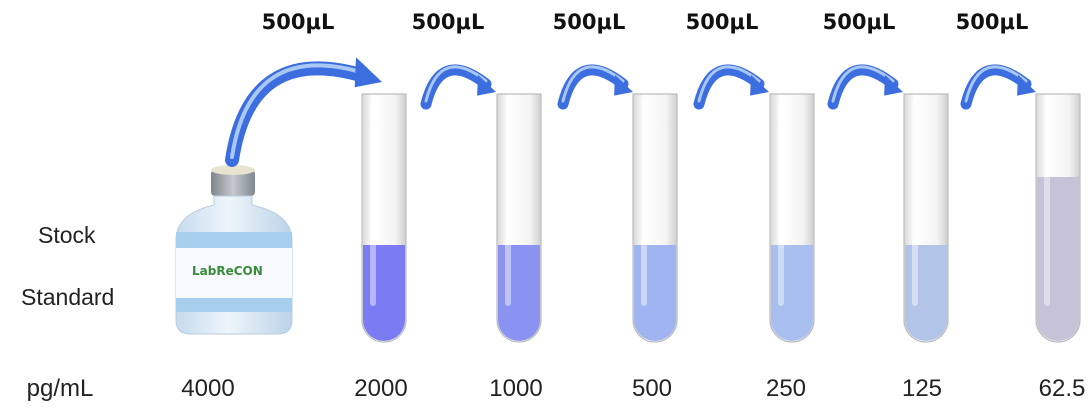  Describe the element at coordinates (227, 271) in the screenshot. I see `stock-logo: LabReCON` at that location.